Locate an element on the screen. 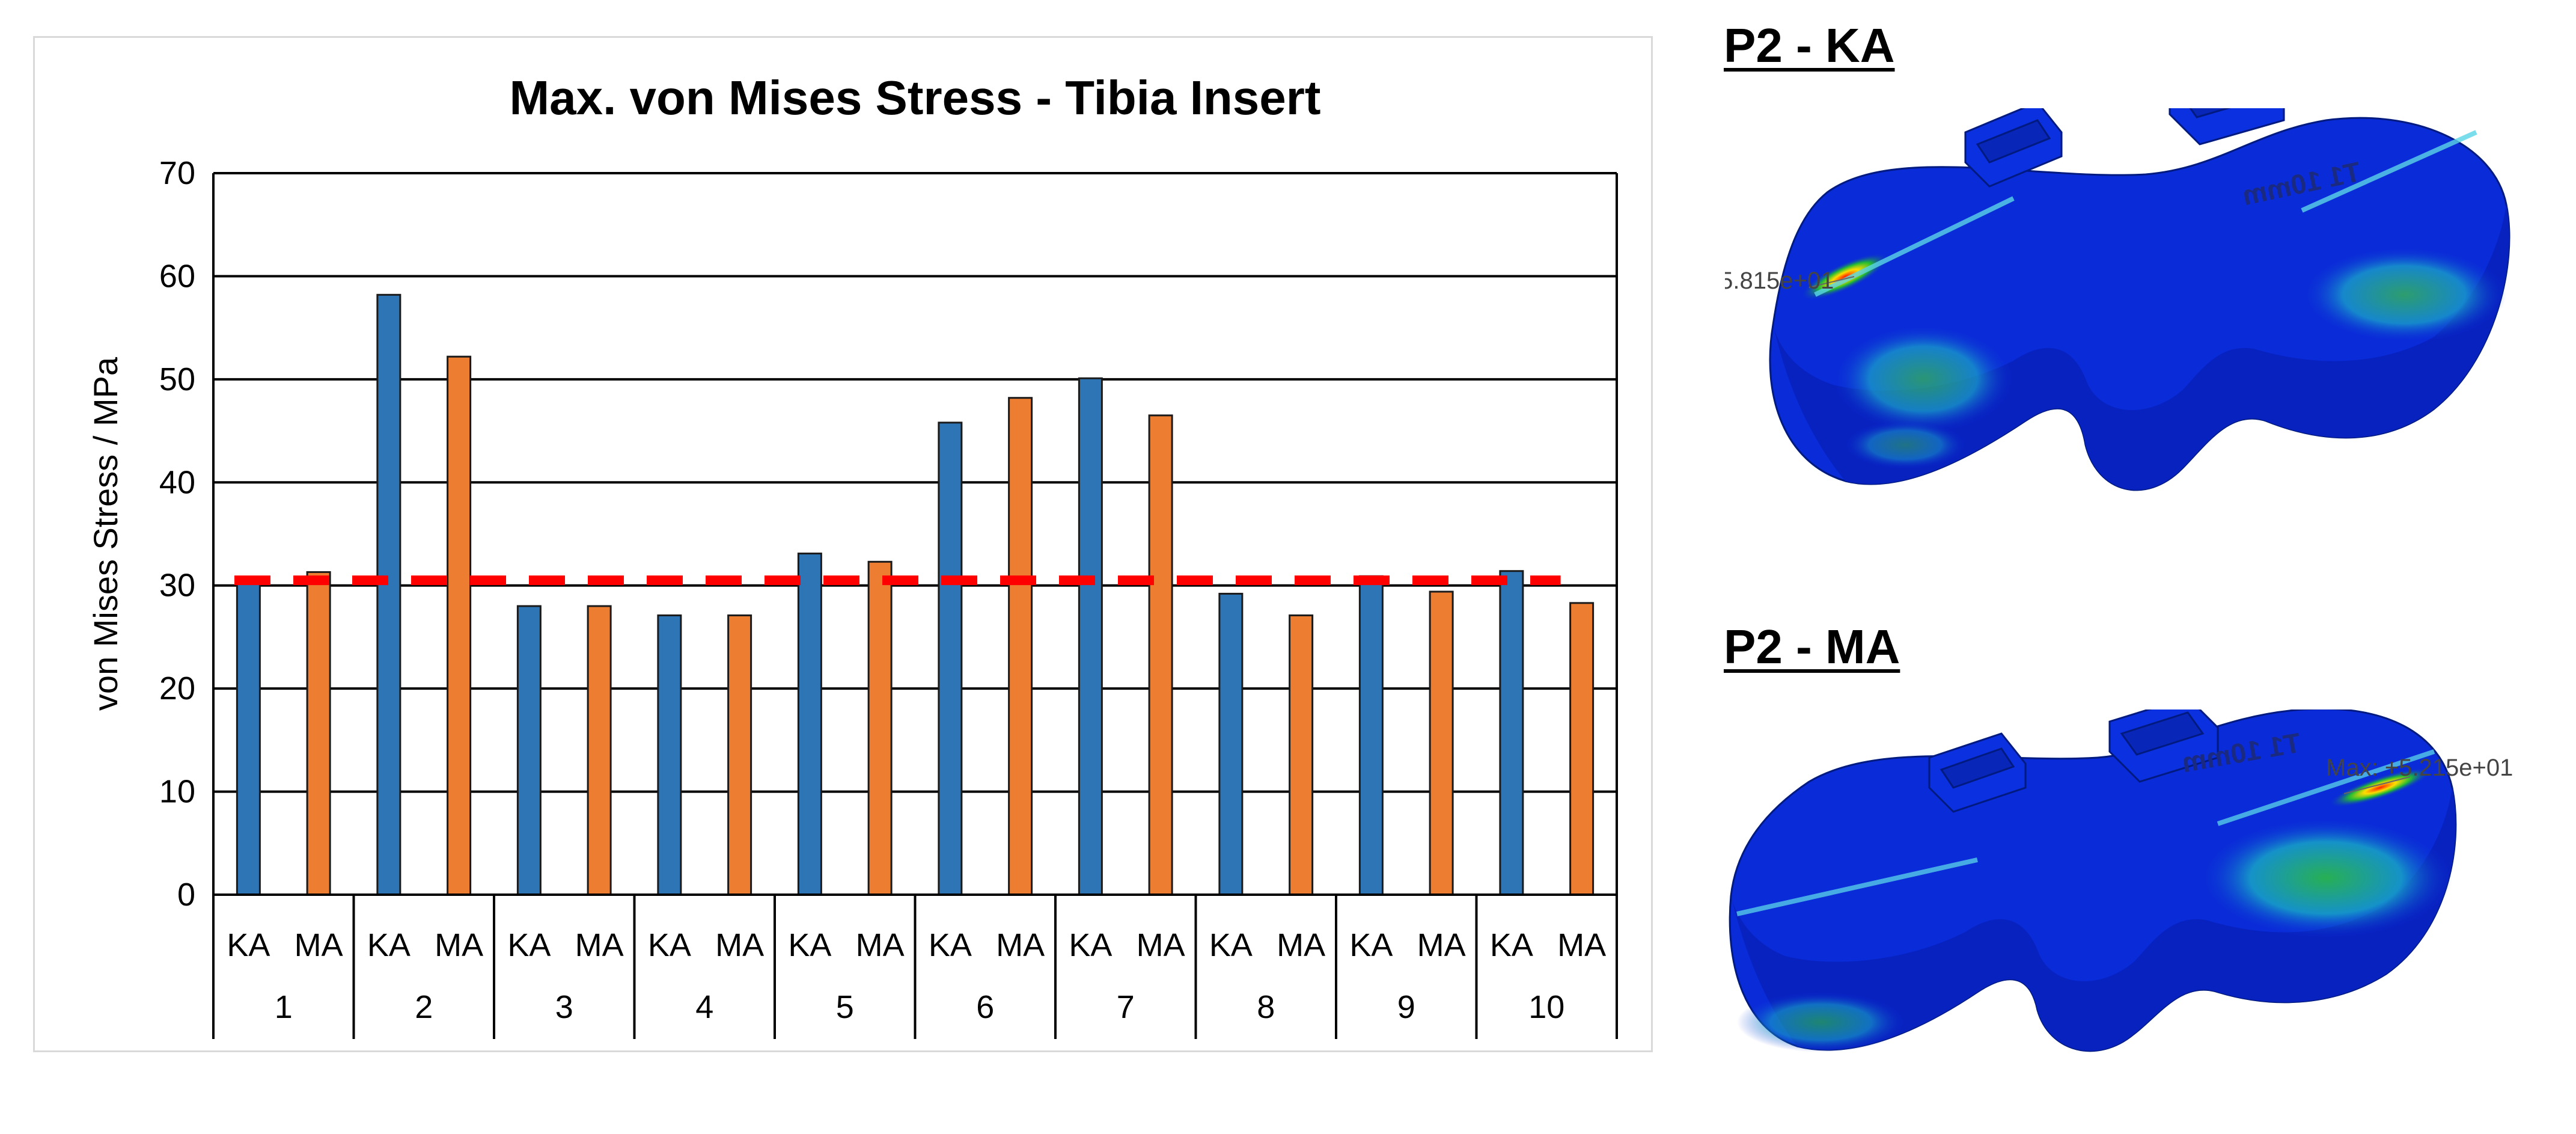 Image resolution: width=2576 pixels, height=1134 pixels. chart-title: Max. von Mises Stress - Tibia Insert is located at coordinates (914, 97).